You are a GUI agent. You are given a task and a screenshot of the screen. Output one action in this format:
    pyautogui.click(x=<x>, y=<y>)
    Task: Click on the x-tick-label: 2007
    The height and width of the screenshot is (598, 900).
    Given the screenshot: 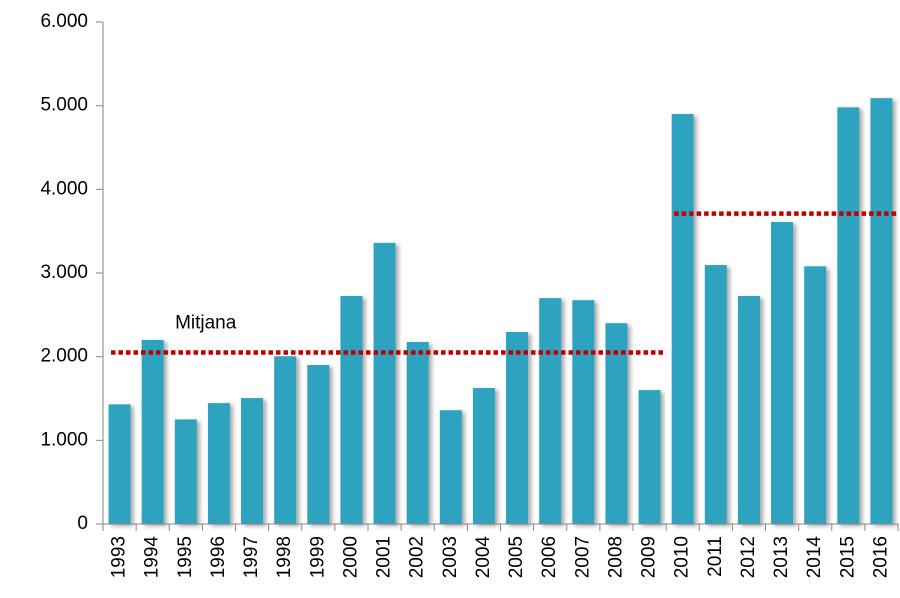 What is the action you would take?
    pyautogui.click(x=582, y=557)
    